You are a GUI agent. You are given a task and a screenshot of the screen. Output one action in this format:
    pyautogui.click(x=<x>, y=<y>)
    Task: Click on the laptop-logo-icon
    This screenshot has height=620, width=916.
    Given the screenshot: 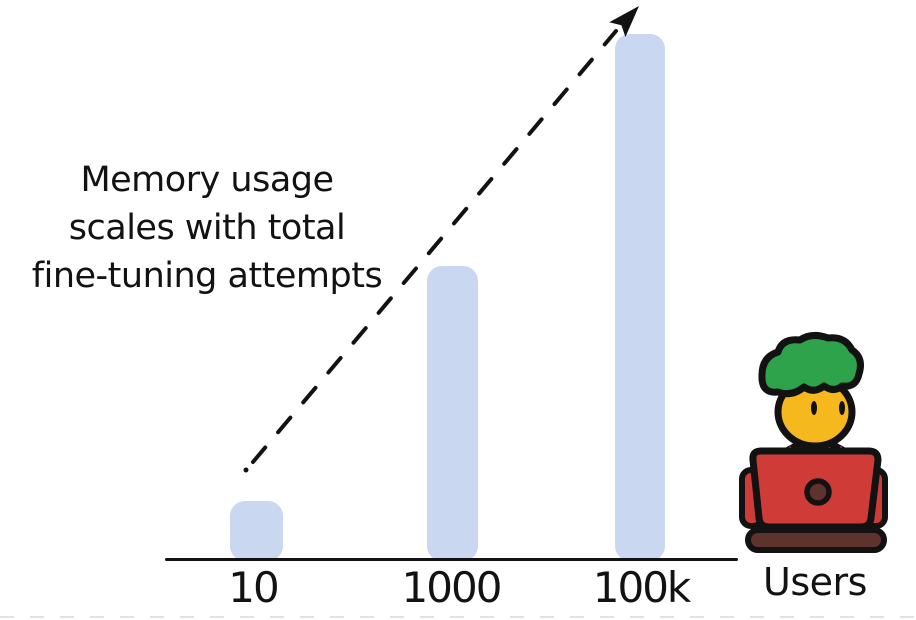 What is the action you would take?
    pyautogui.click(x=818, y=492)
    